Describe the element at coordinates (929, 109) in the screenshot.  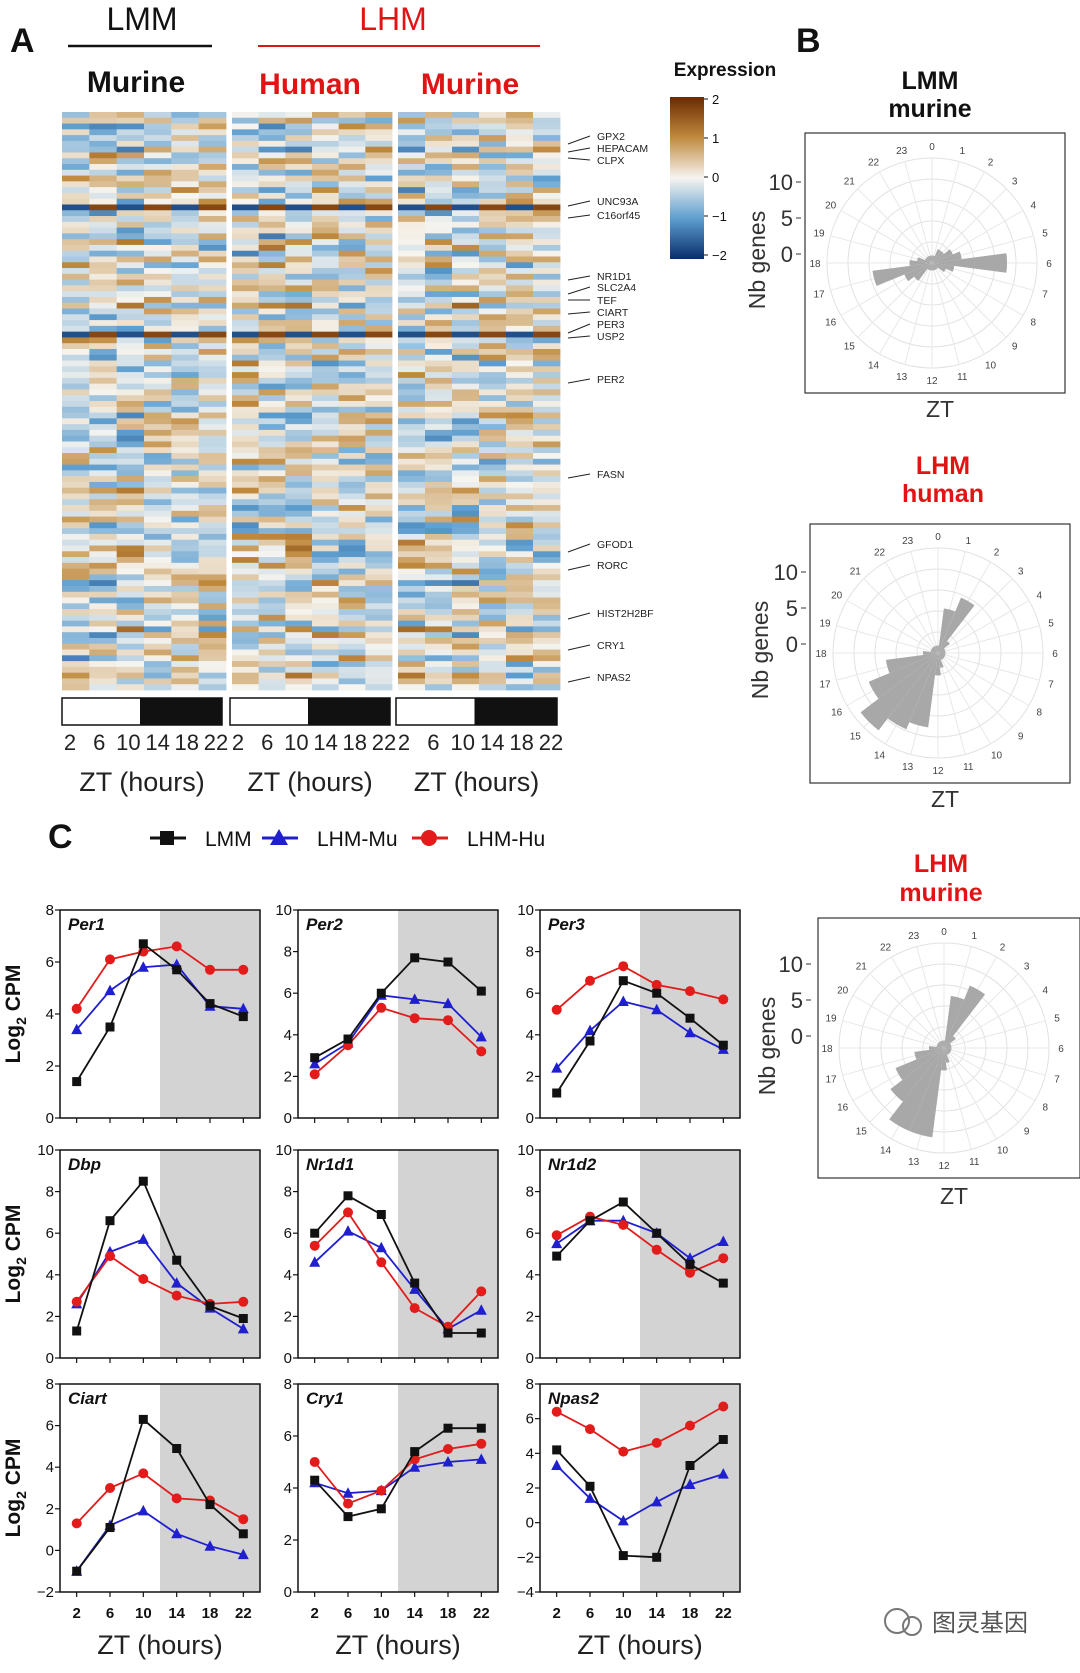
I see `rose-title-2: murine` at that location.